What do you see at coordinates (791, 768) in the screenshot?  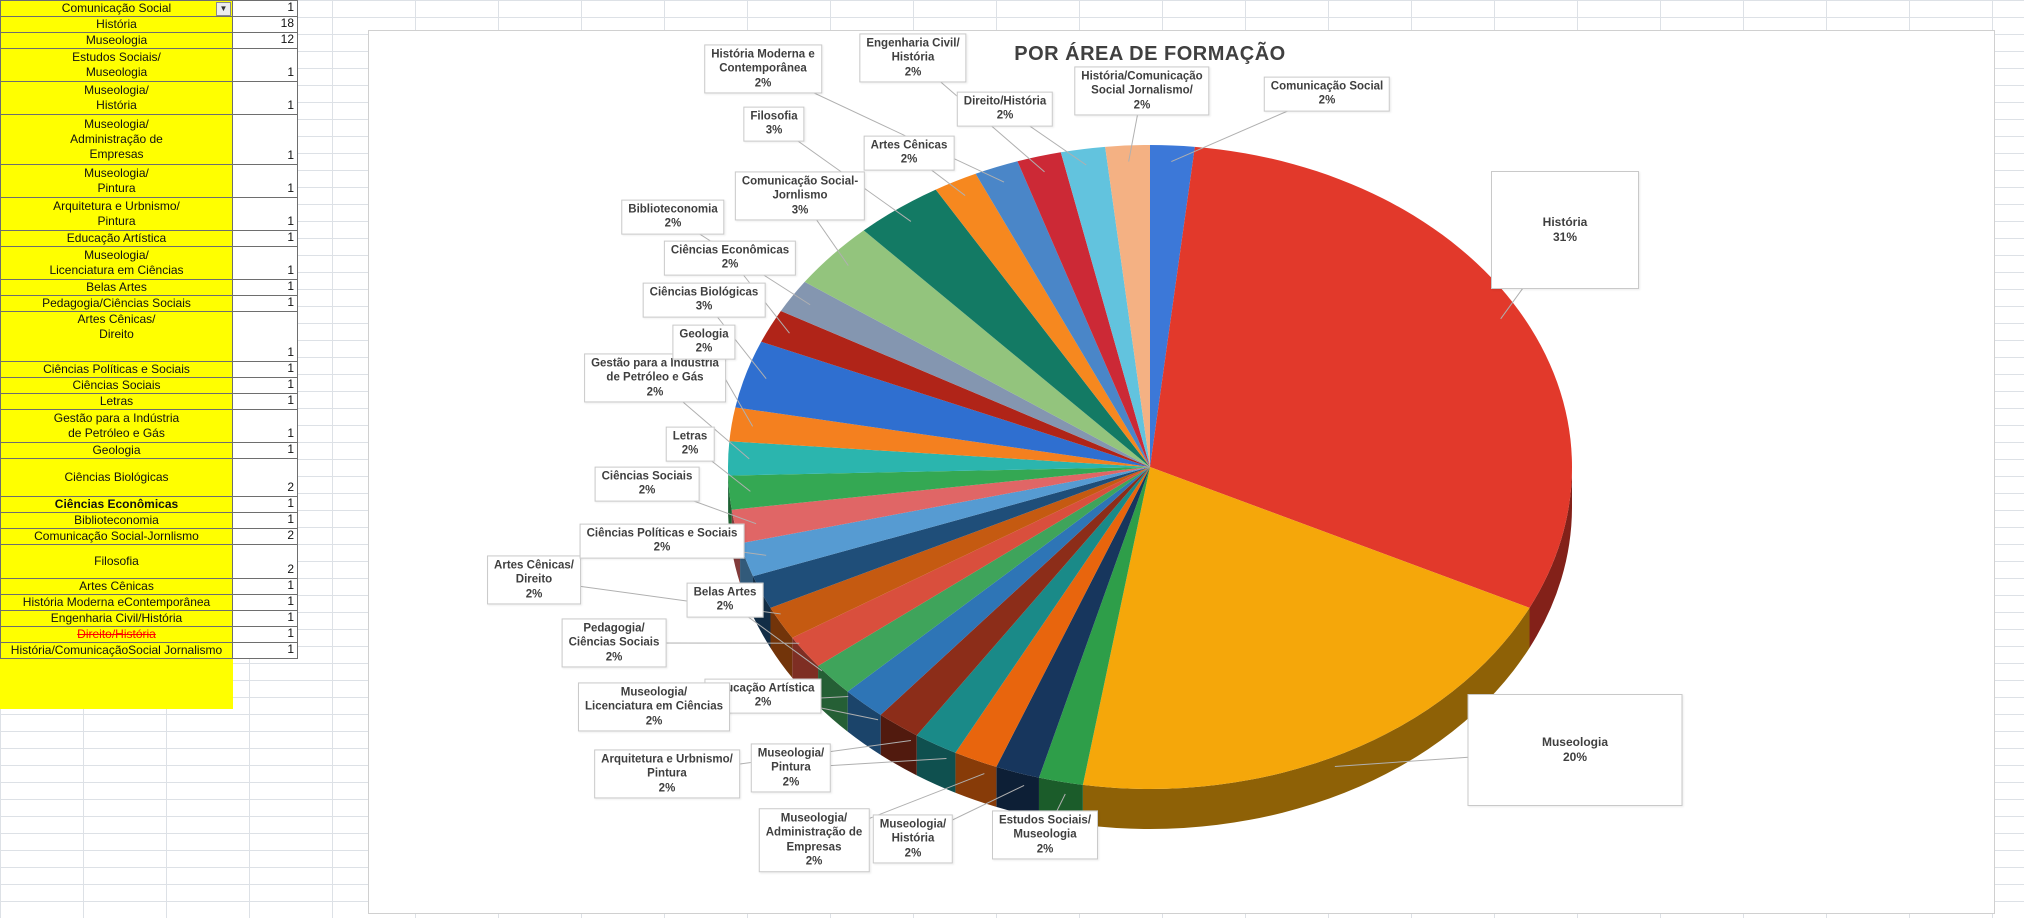 I see `chart-data-label: Museologia/ Pintura 2%` at bounding box center [791, 768].